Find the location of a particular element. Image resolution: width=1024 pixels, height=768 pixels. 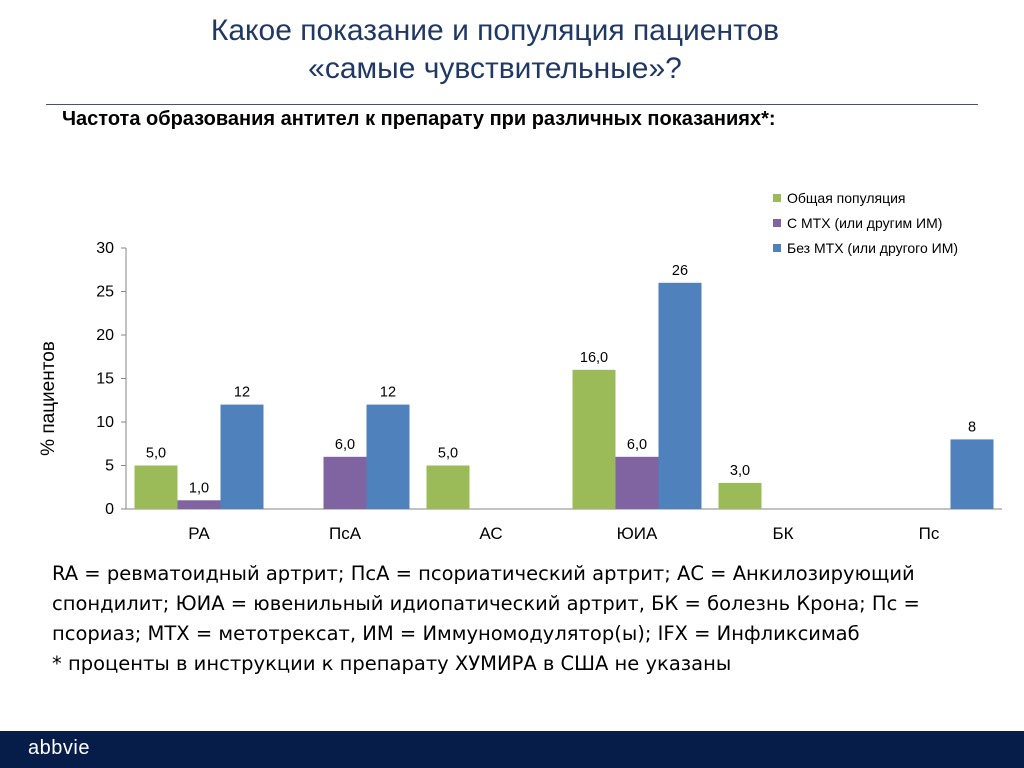

y-tick-label: 0 is located at coordinates (109, 509).